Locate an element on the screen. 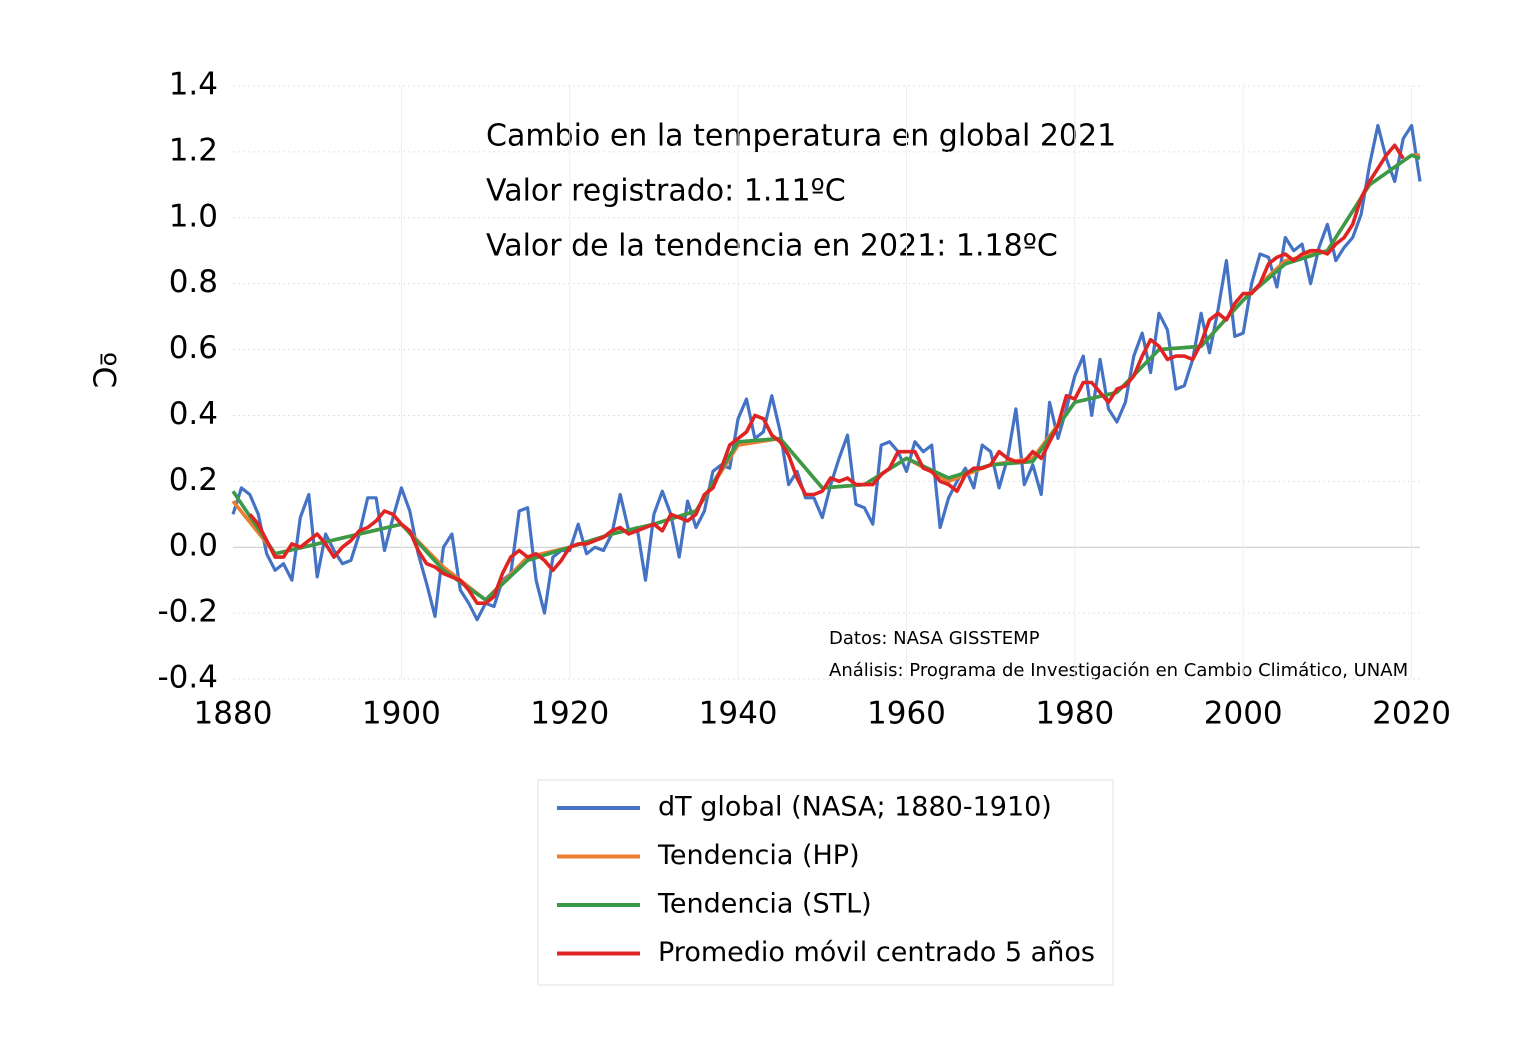 This screenshot has width=1536, height=1059. x-tick-label: 1880 is located at coordinates (233, 714).